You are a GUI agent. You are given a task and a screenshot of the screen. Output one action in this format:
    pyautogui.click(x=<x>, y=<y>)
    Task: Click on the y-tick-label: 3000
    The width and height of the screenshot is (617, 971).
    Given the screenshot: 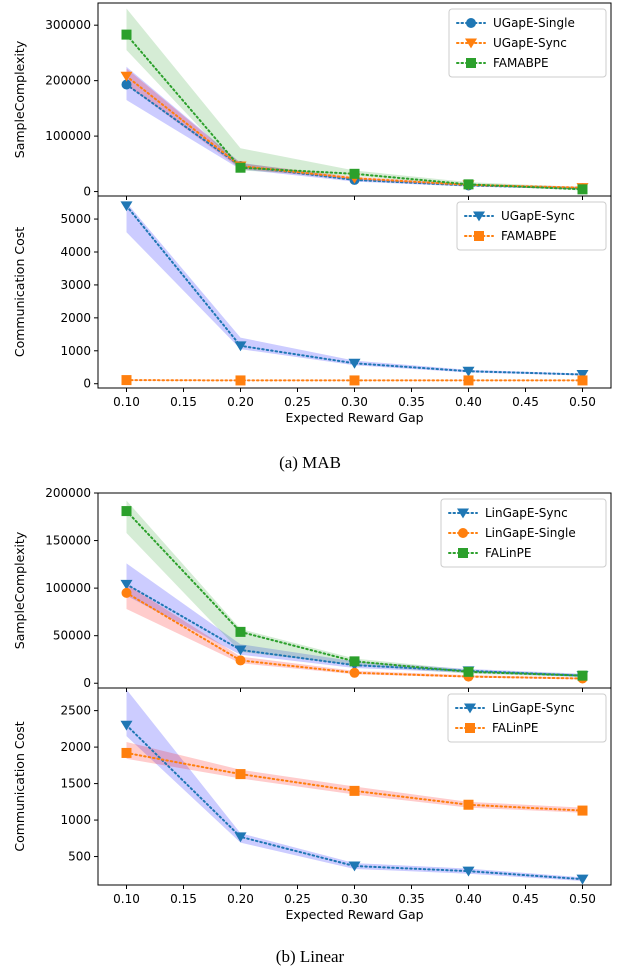 What is the action you would take?
    pyautogui.click(x=75, y=285)
    